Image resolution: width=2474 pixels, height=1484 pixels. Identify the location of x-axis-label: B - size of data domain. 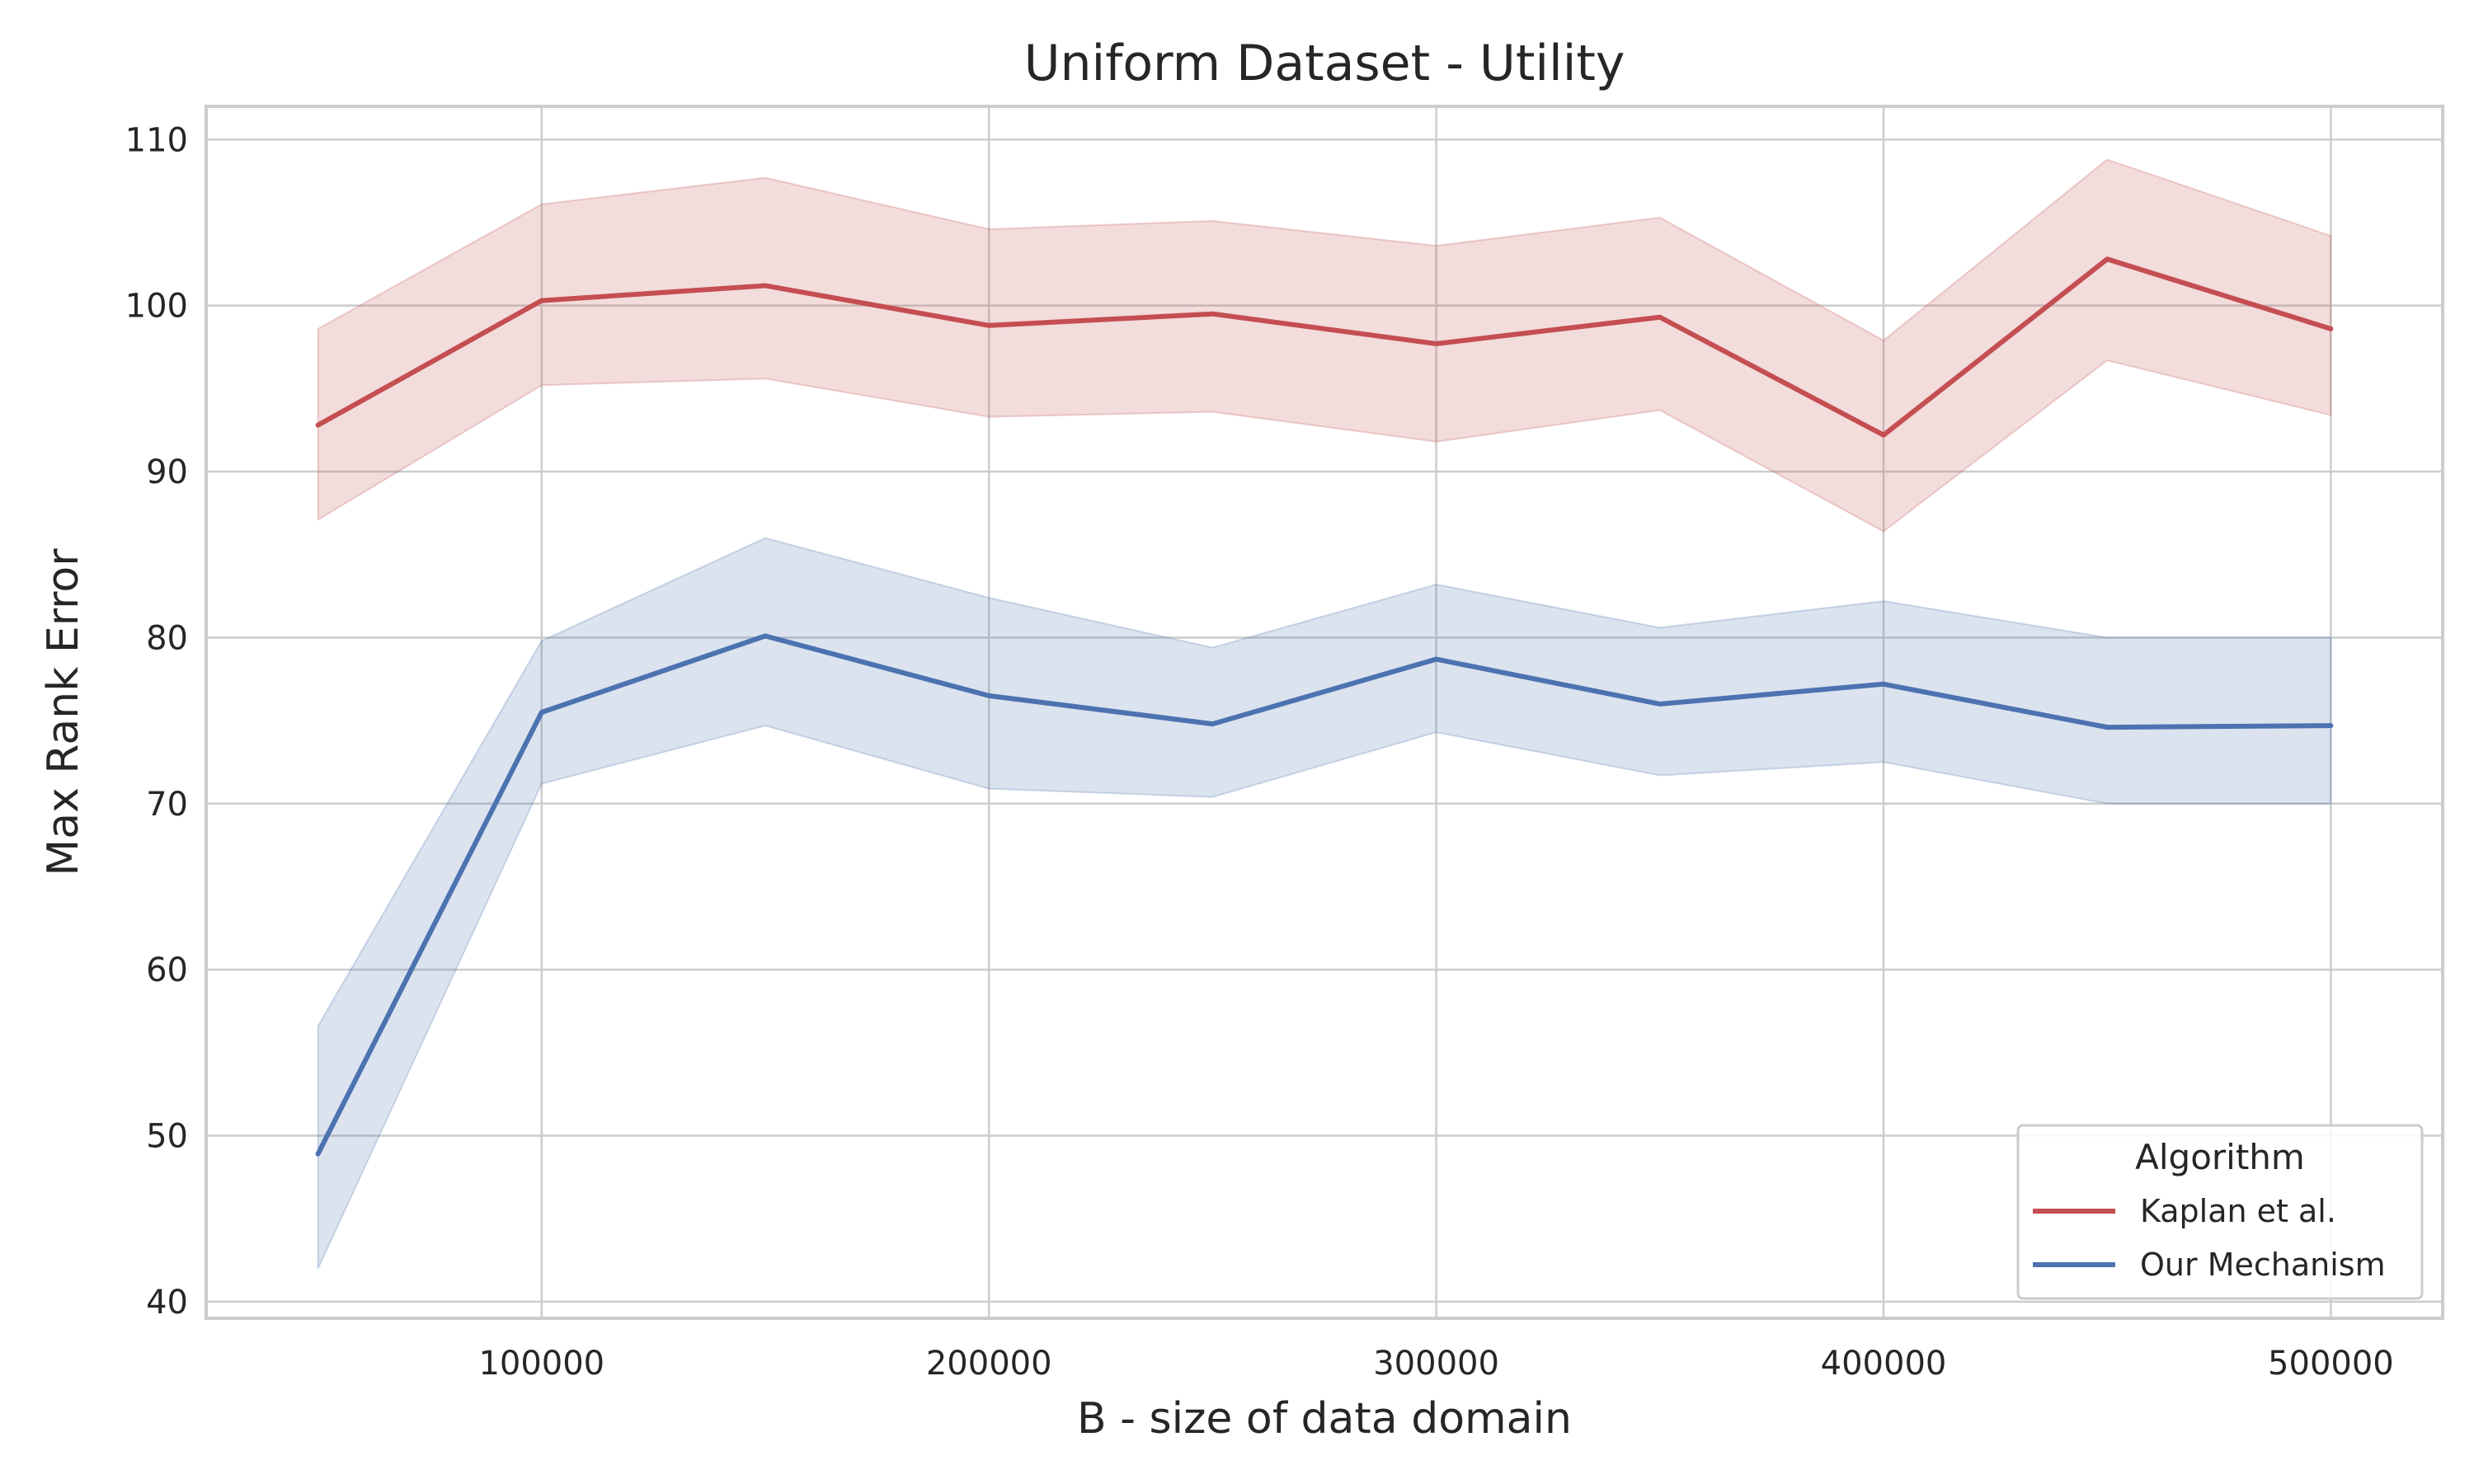
(1324, 1419).